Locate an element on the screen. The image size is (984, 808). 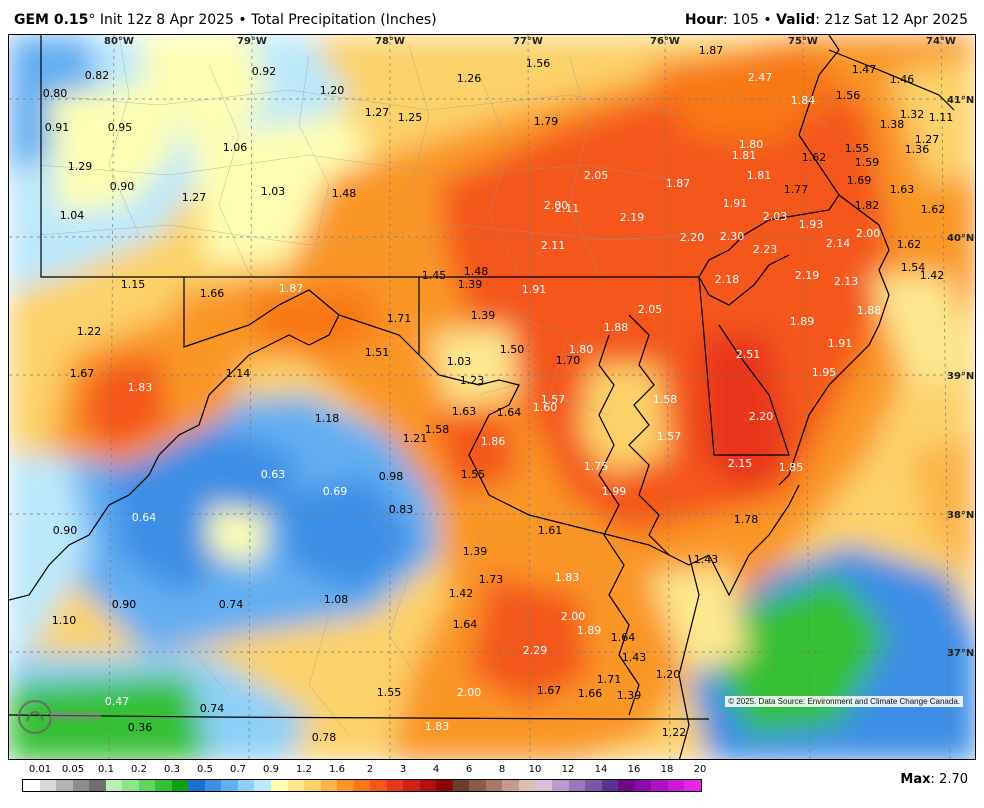
legend-label: 0.2 is located at coordinates (139, 769).